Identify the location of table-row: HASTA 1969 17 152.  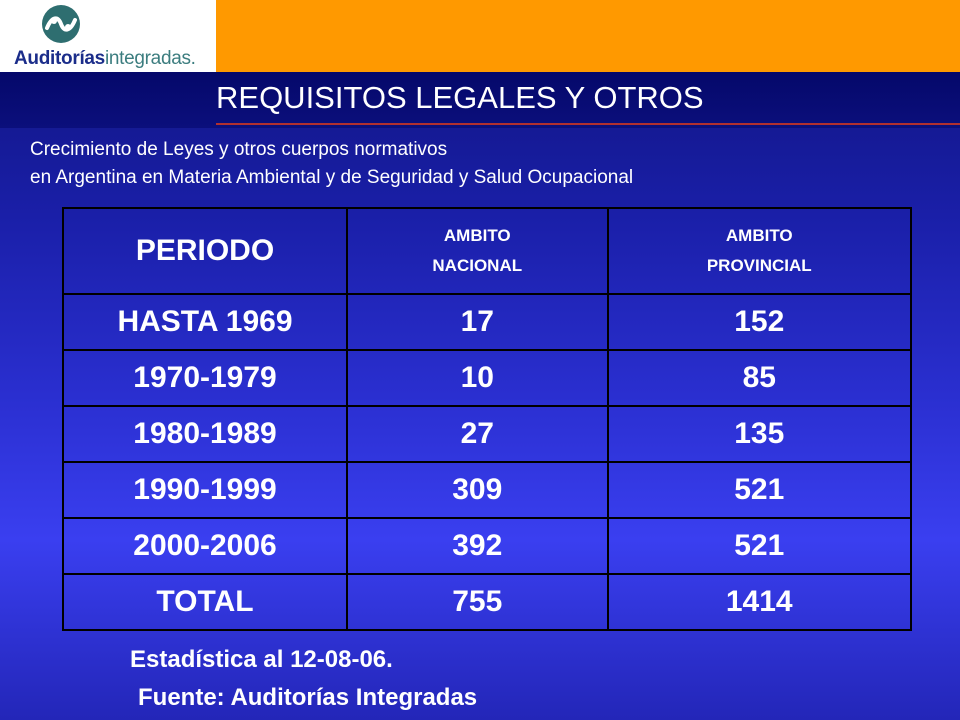
(487, 322).